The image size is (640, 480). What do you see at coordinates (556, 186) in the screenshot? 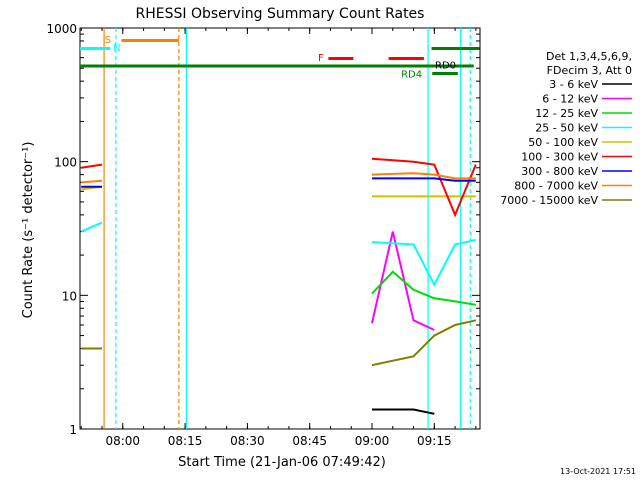
I see `legend-label: 800 - 7000 keV` at bounding box center [556, 186].